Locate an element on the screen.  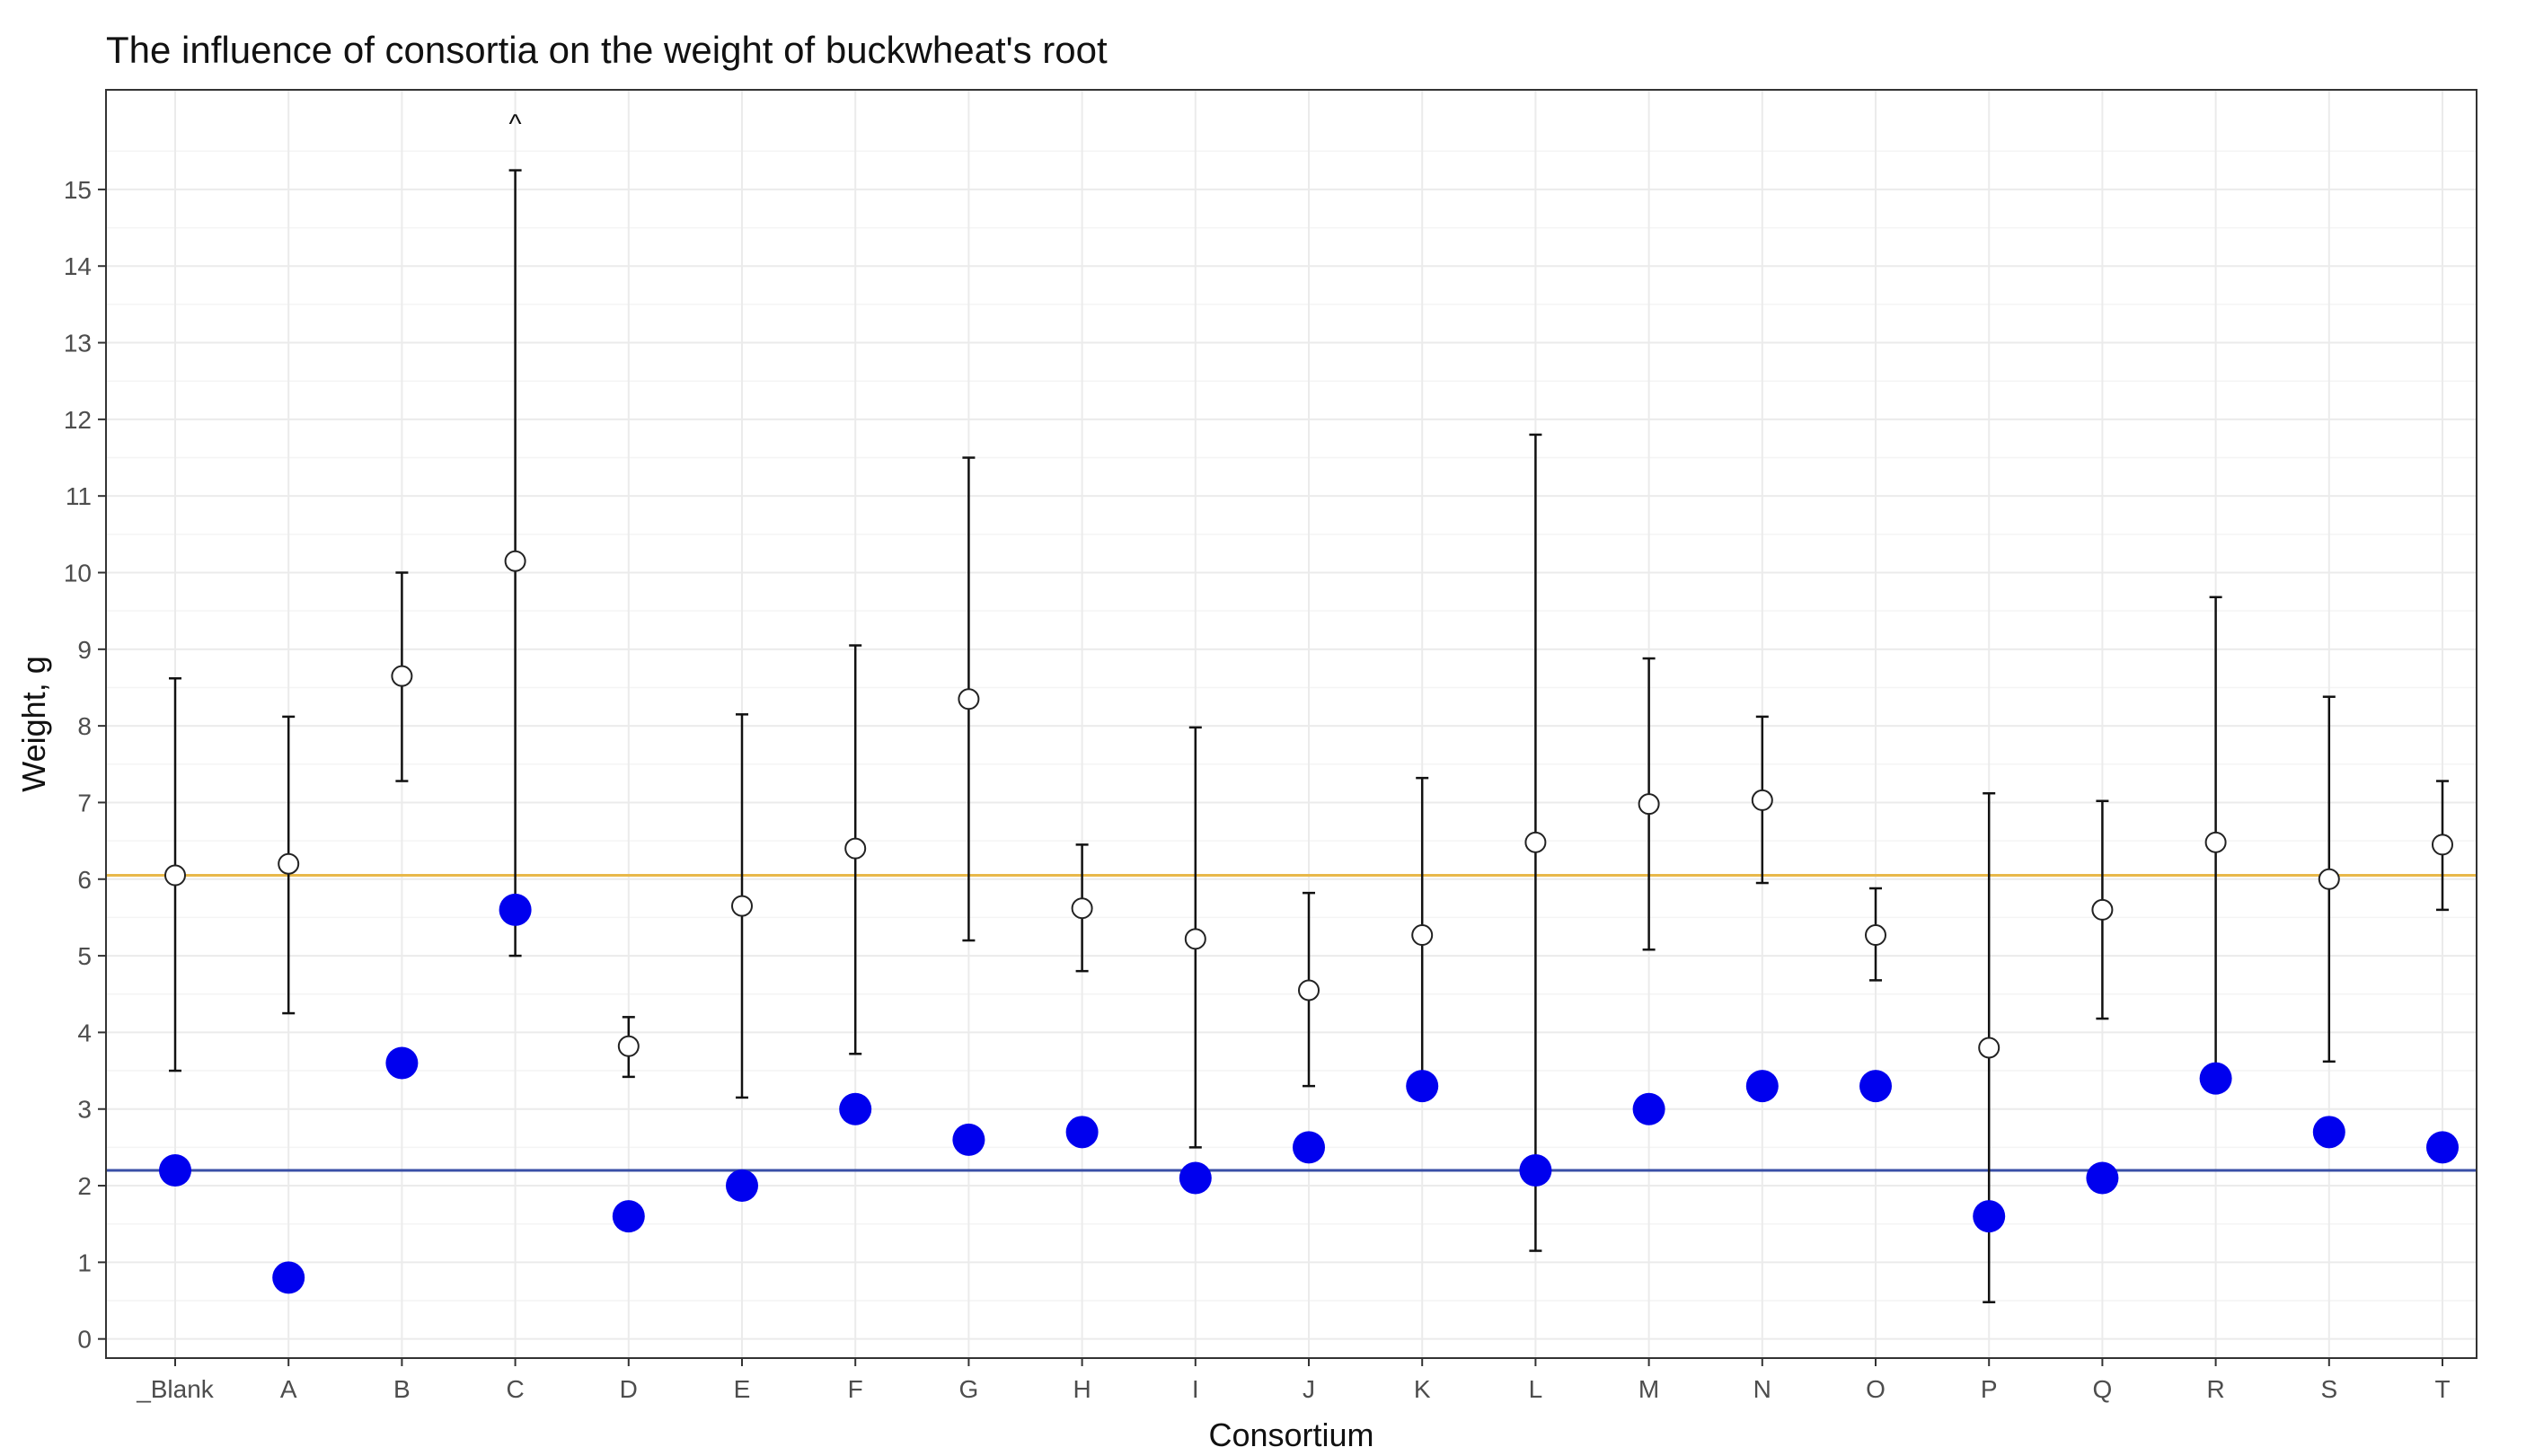
y-axis-label: Weight, g is located at coordinates (33, 723).